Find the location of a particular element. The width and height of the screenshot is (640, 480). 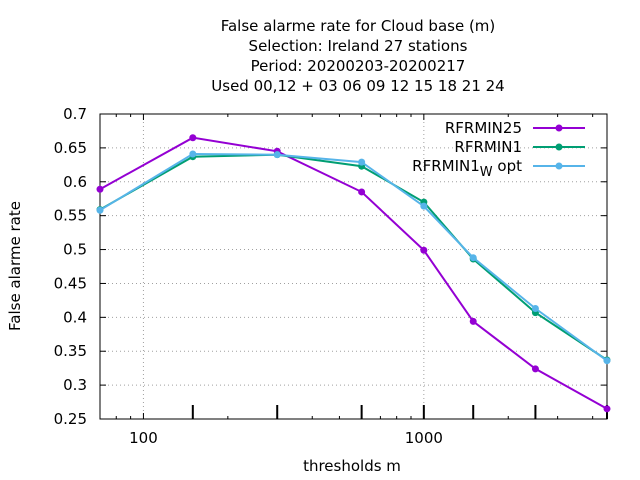

y-tick-label: 0.3 is located at coordinates (75, 385).